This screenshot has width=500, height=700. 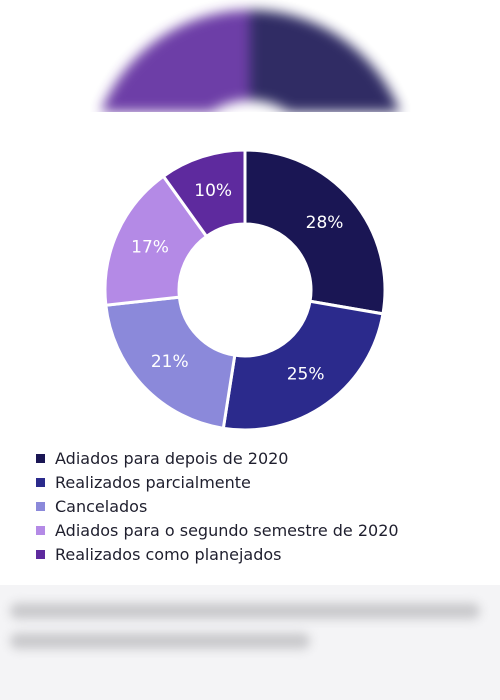 I want to click on legend-label: Realizados como planejados, so click(x=168, y=554).